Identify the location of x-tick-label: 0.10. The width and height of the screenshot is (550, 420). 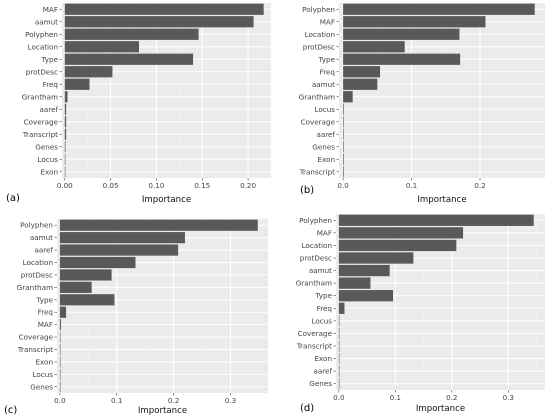
(156, 185).